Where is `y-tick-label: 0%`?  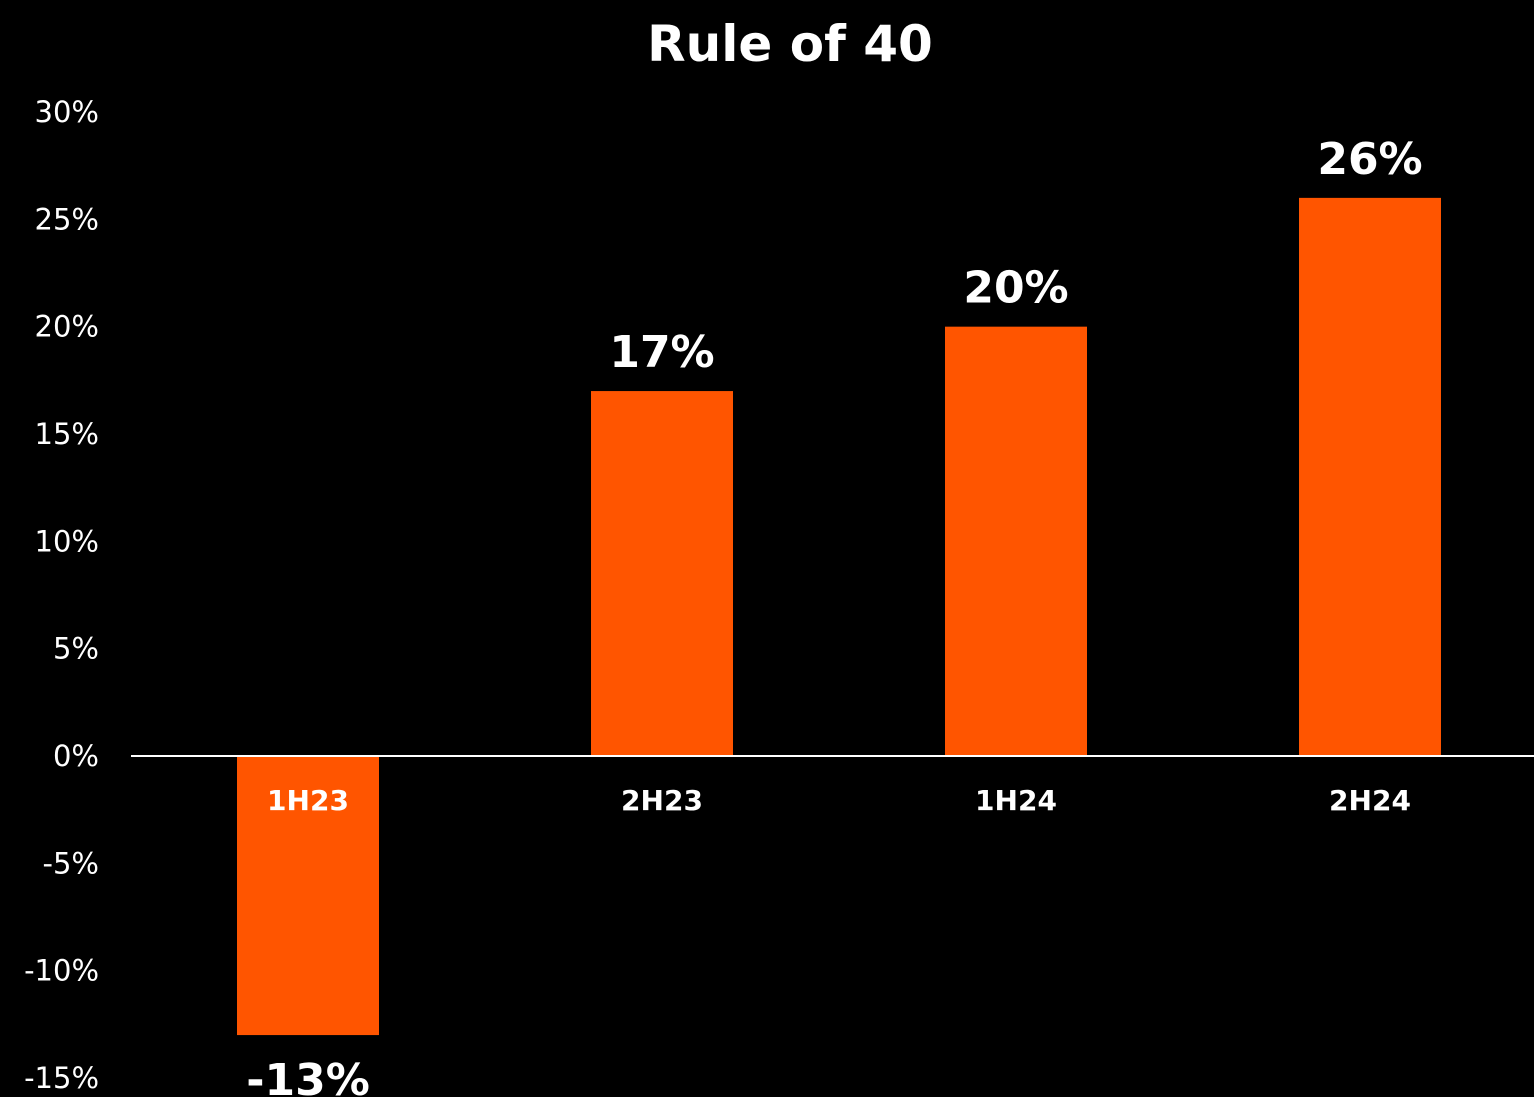 y-tick-label: 0% is located at coordinates (76, 756).